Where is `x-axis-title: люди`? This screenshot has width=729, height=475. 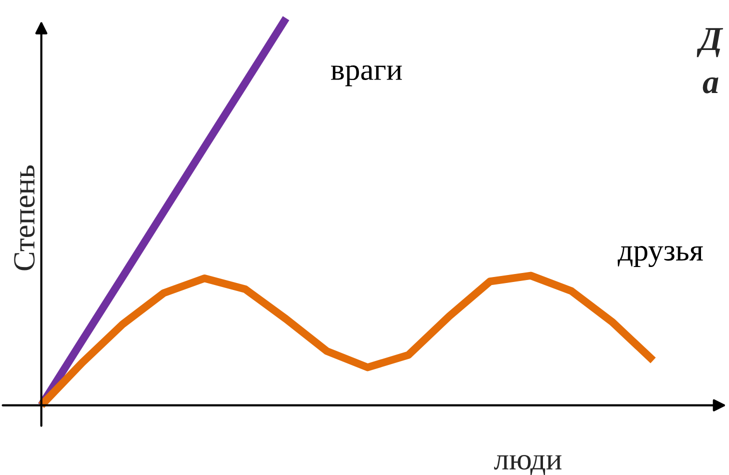 x-axis-title: люди is located at coordinates (528, 464).